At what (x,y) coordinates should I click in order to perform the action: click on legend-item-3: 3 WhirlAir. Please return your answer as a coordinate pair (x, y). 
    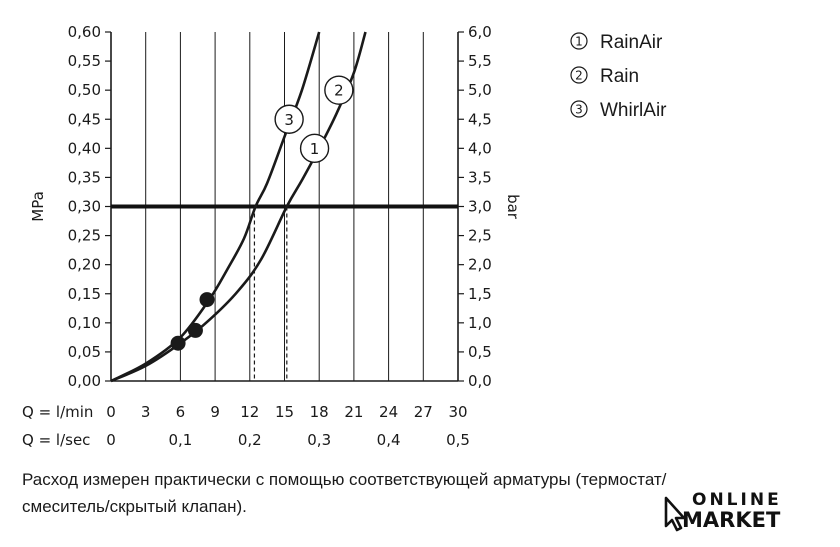
    Looking at the image, I should click on (618, 110).